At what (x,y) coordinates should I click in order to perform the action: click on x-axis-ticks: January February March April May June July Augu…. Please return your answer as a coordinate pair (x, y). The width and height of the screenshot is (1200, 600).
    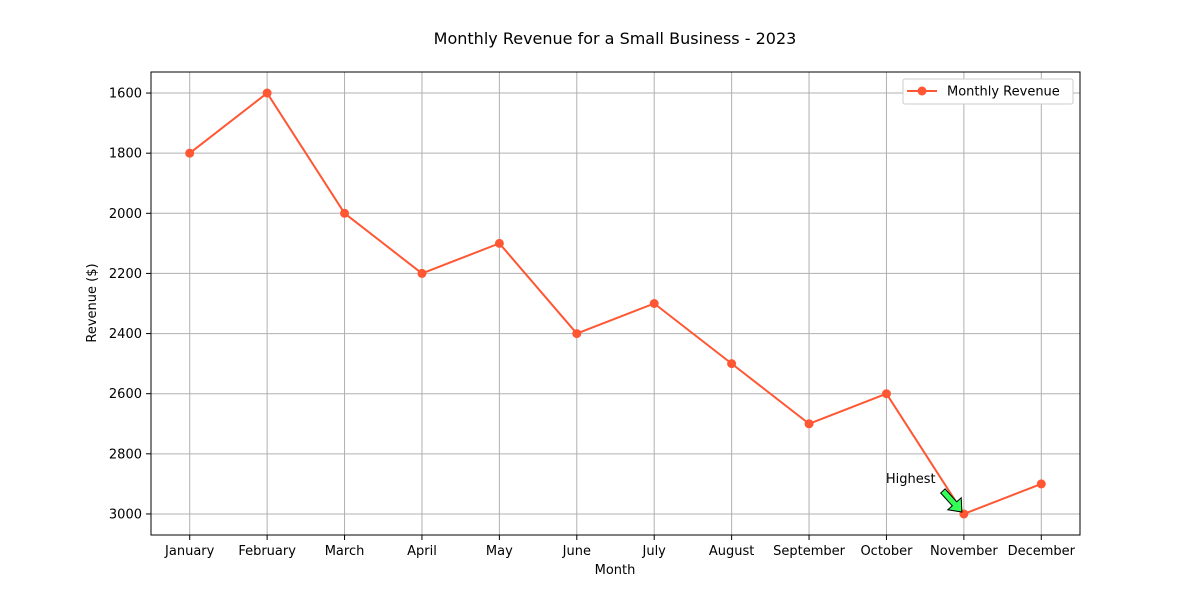
    Looking at the image, I should click on (620, 547).